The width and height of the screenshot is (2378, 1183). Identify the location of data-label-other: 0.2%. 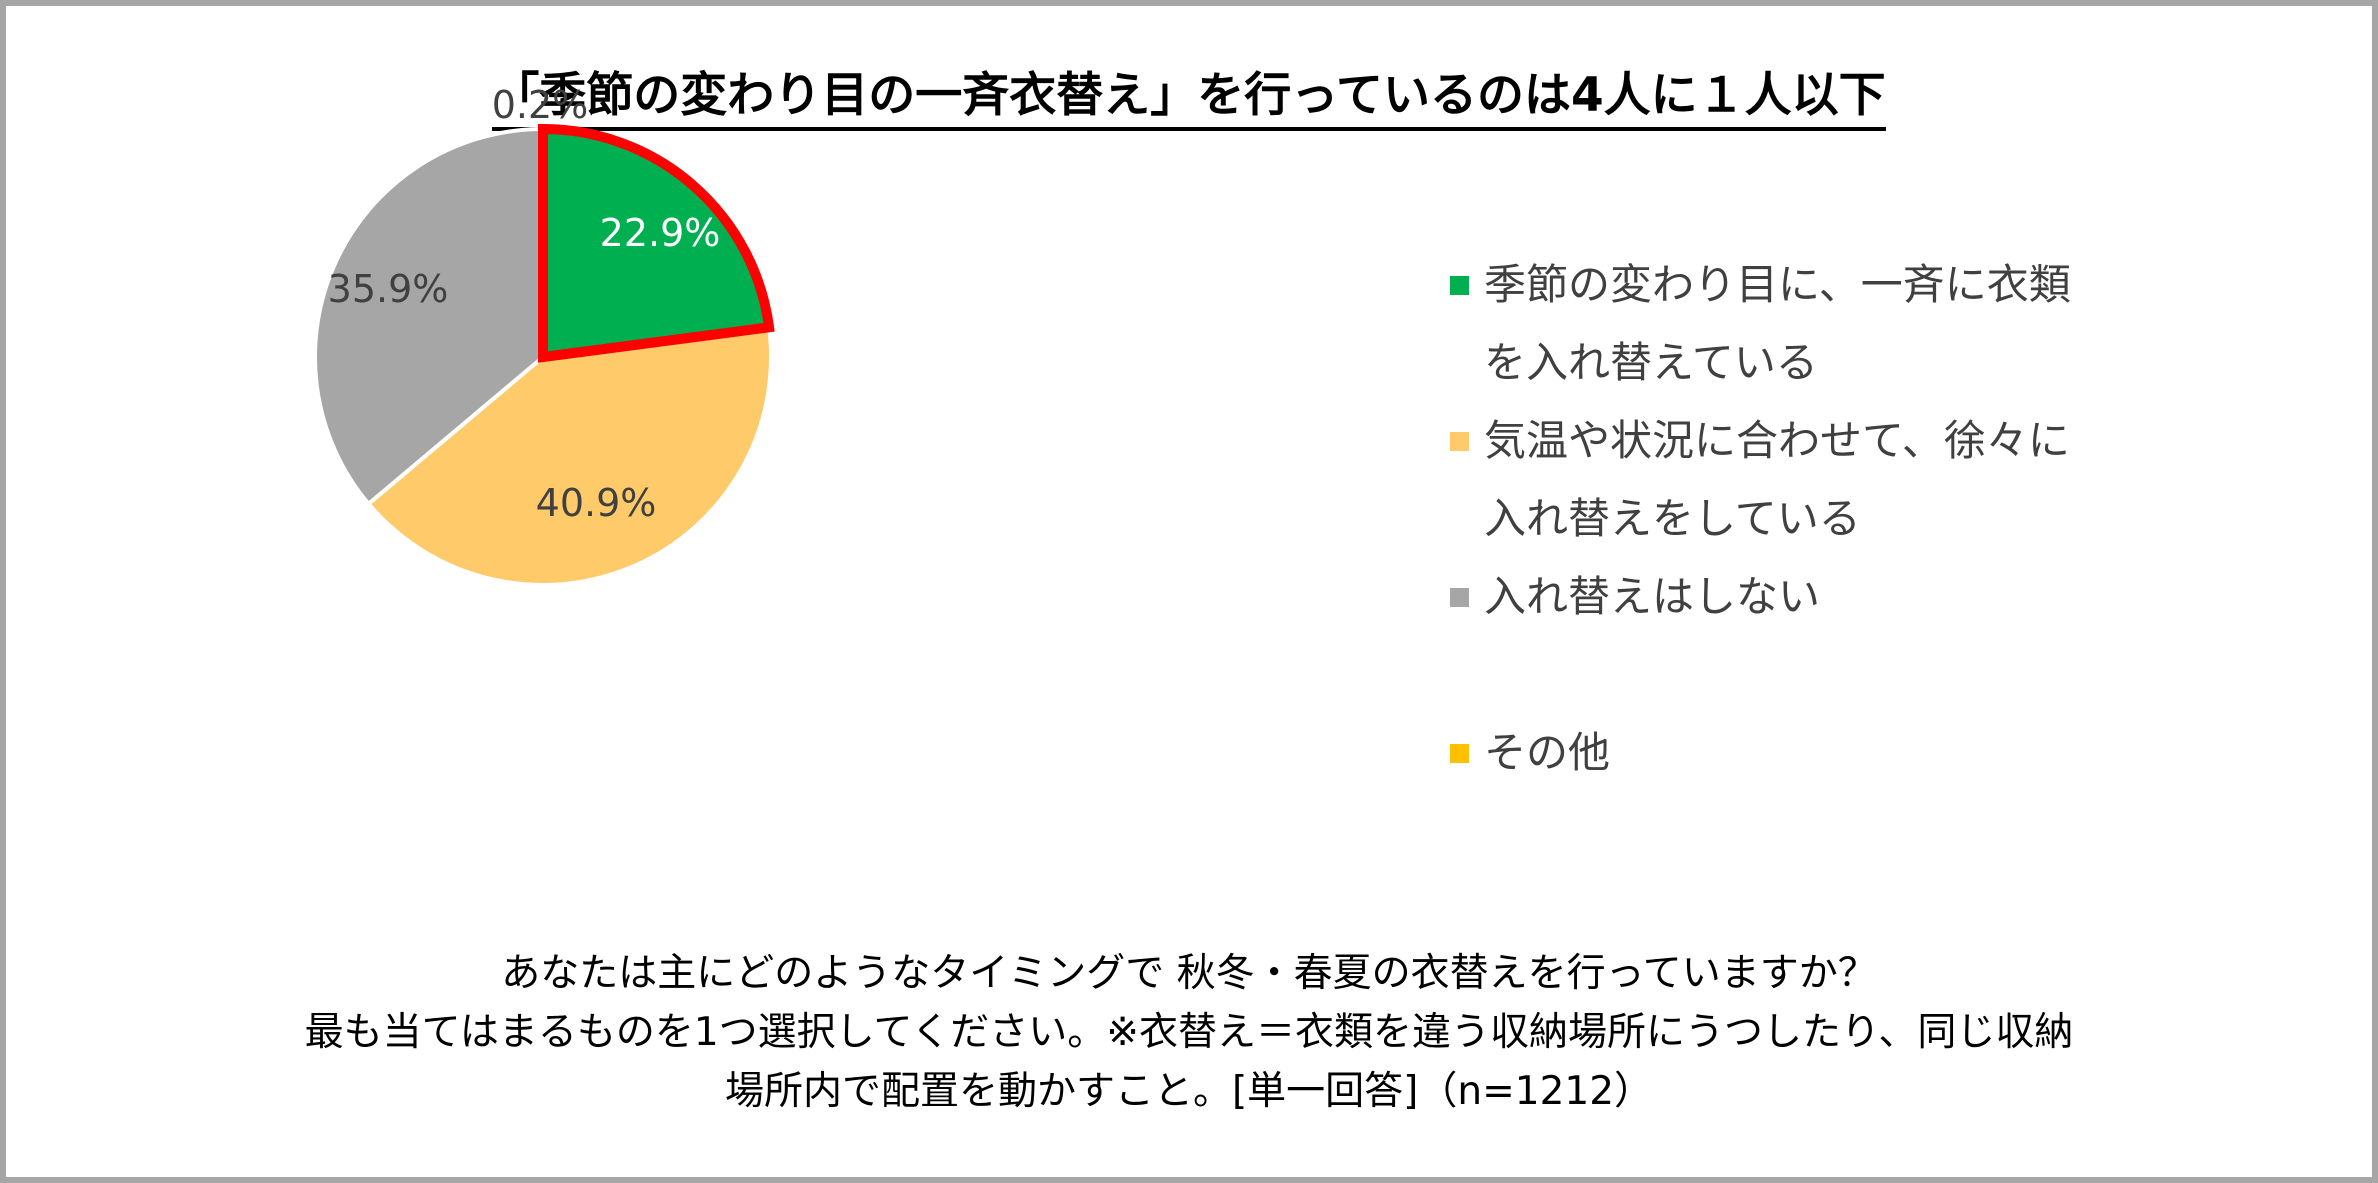
(540, 105).